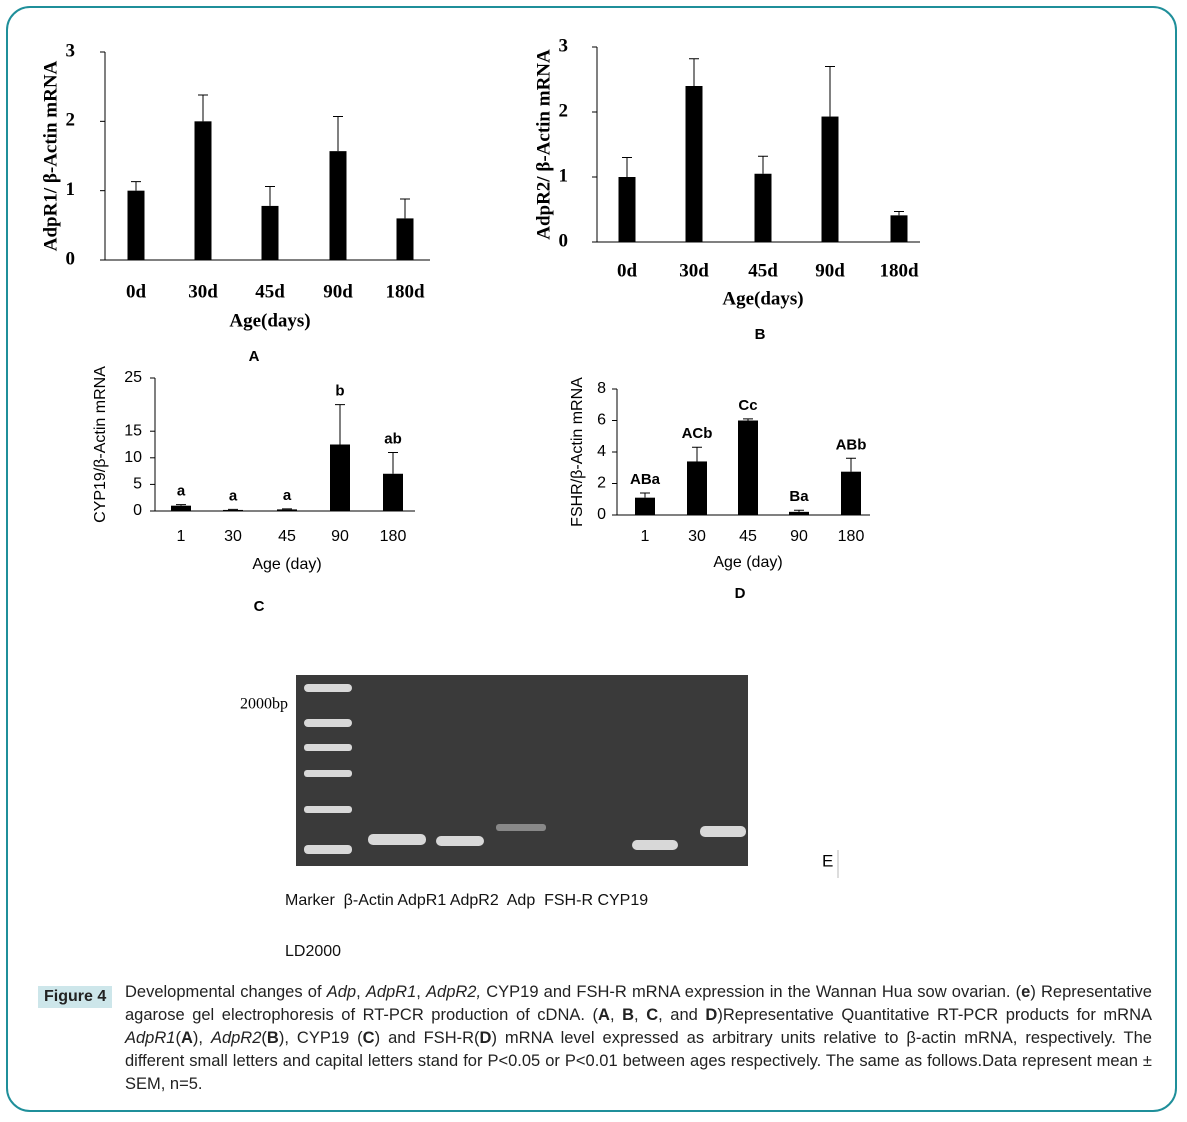 This screenshot has height=1122, width=1187. Describe the element at coordinates (133, 457) in the screenshot. I see `y-tick-label: 10` at that location.